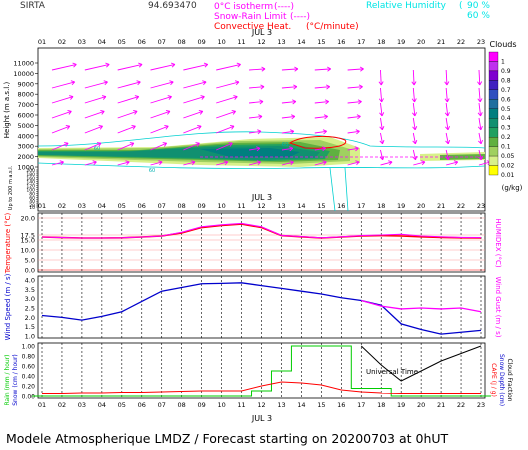 The width and height of the screenshot is (528, 450). Describe the element at coordinates (506, 109) in the screenshot. I see `colorbar-label-0.5: 0.5` at that location.